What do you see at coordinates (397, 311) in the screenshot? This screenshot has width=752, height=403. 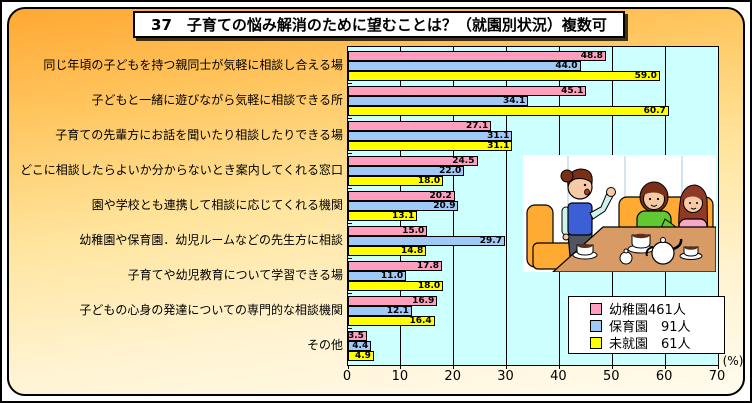 I see `bar-value-label: 12.1` at bounding box center [397, 311].